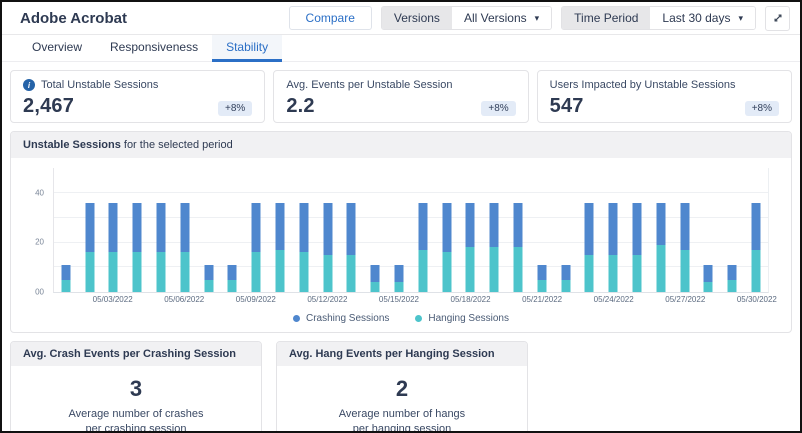 This screenshot has width=802, height=433. I want to click on x-tick-label: 05/03/2022, so click(112, 299).